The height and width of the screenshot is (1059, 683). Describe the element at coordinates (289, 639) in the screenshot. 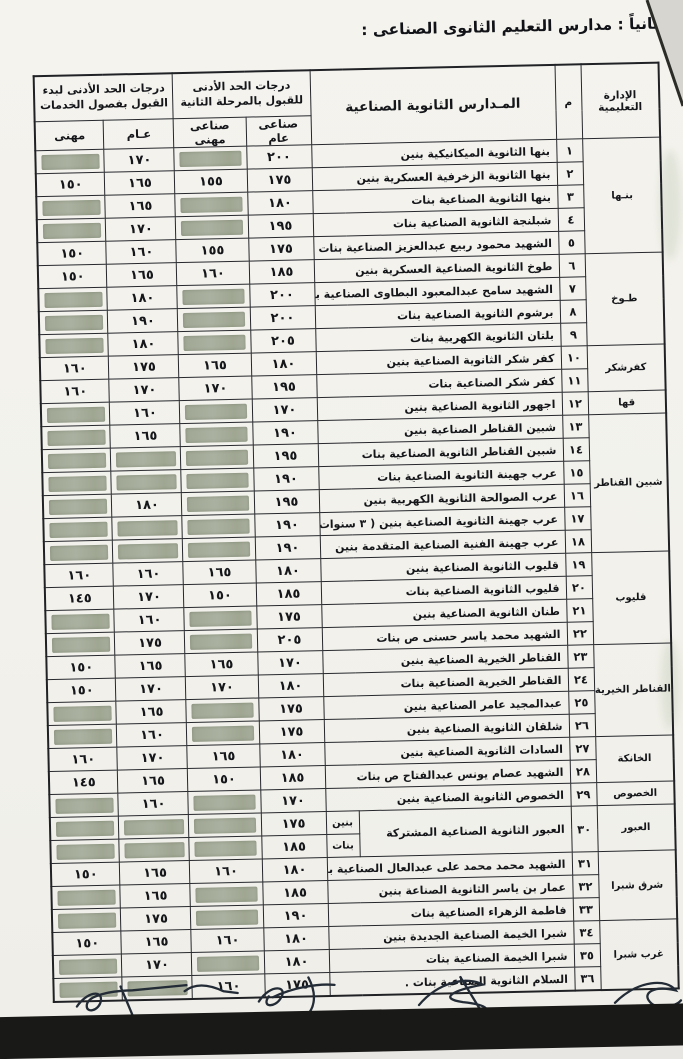

I see `grade-cell: ٢٠٥` at that location.